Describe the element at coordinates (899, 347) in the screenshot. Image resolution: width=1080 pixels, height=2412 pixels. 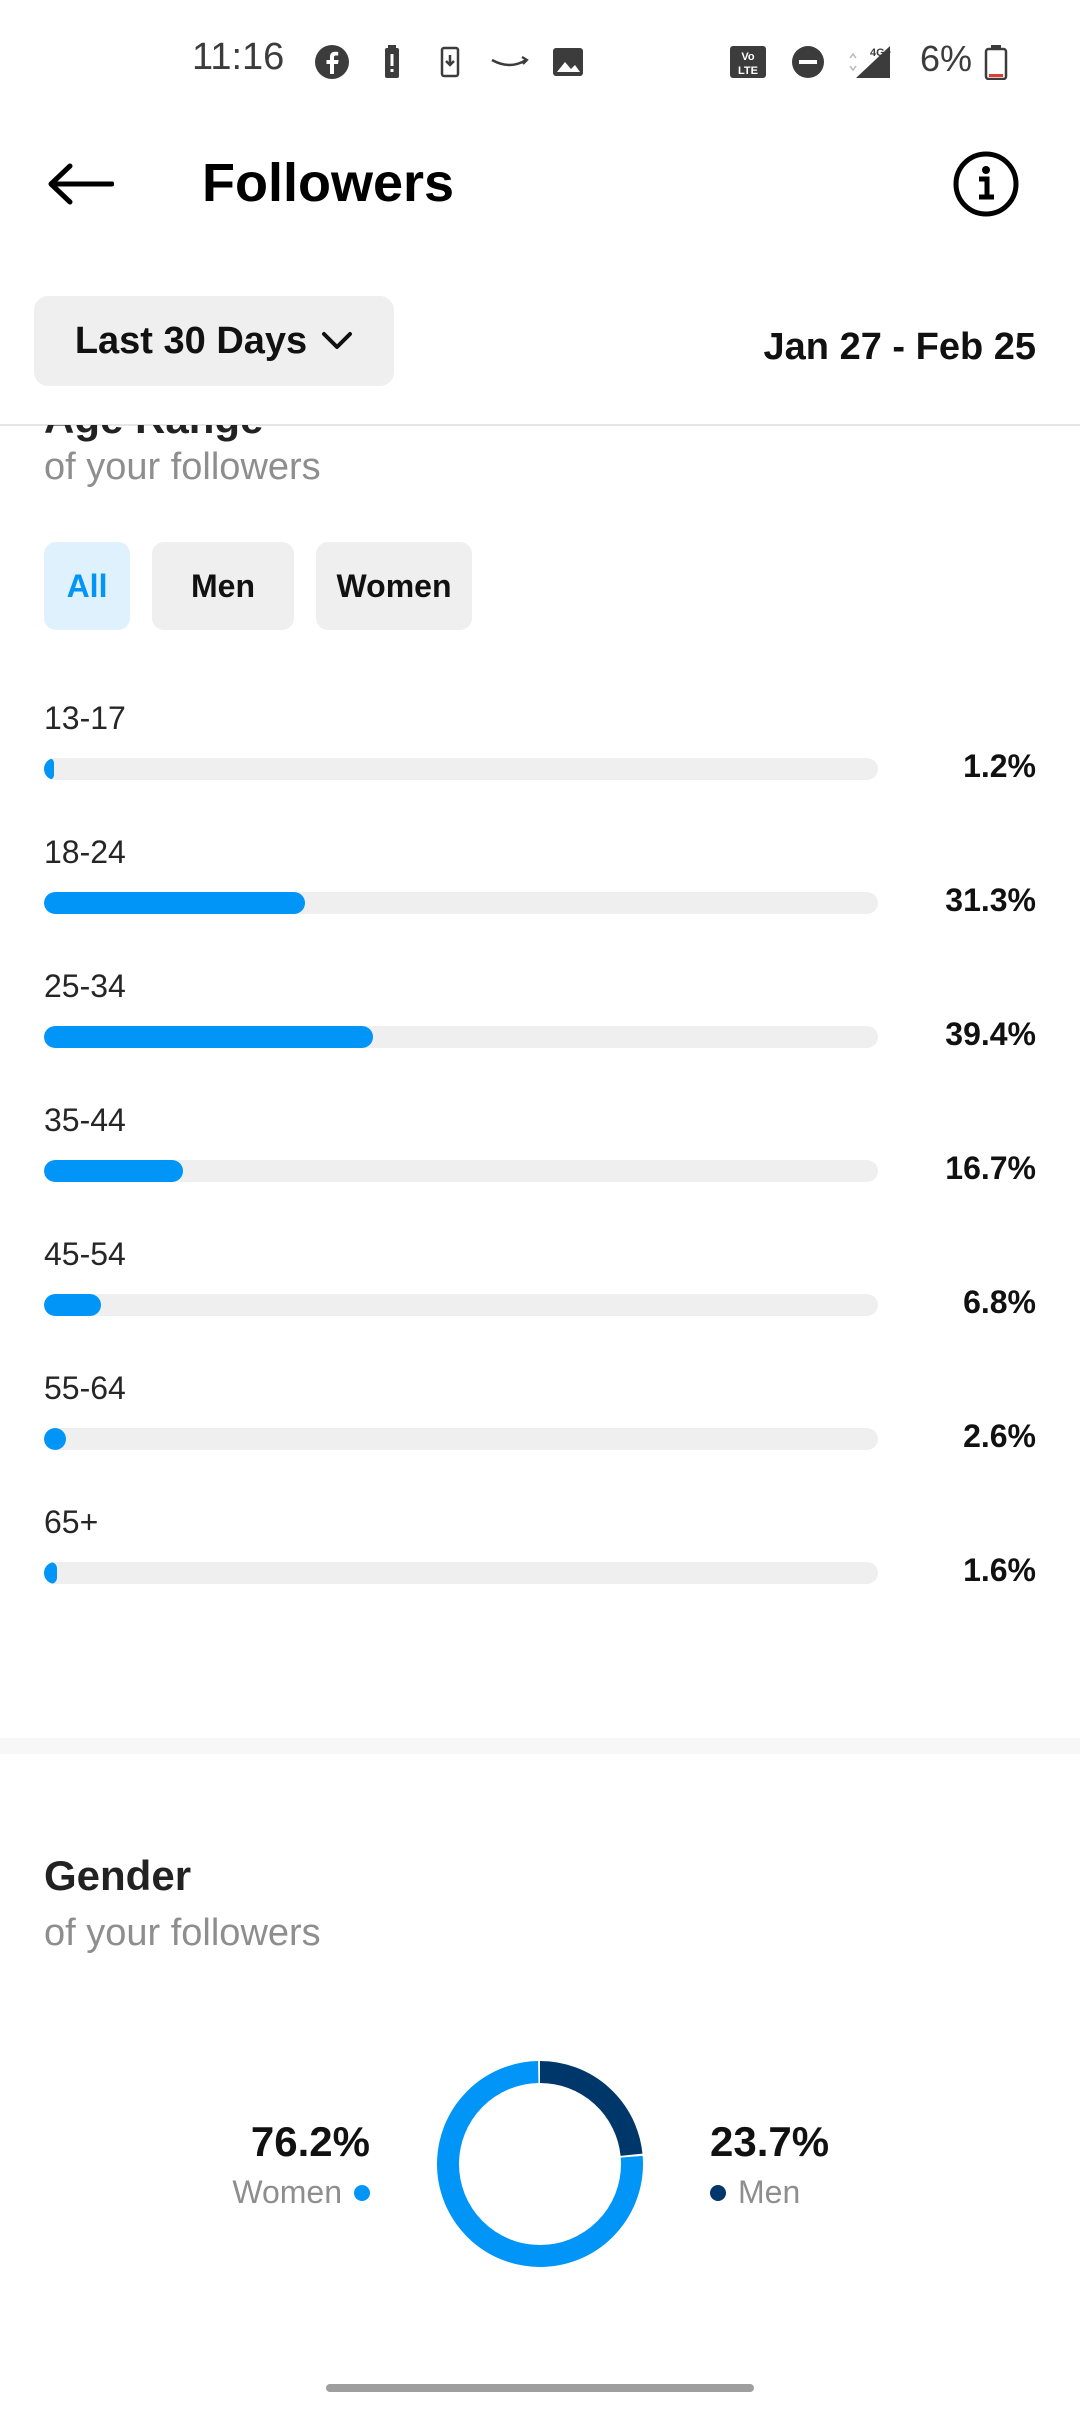
I see `date-range-text: Jan 27 - Feb 25` at that location.